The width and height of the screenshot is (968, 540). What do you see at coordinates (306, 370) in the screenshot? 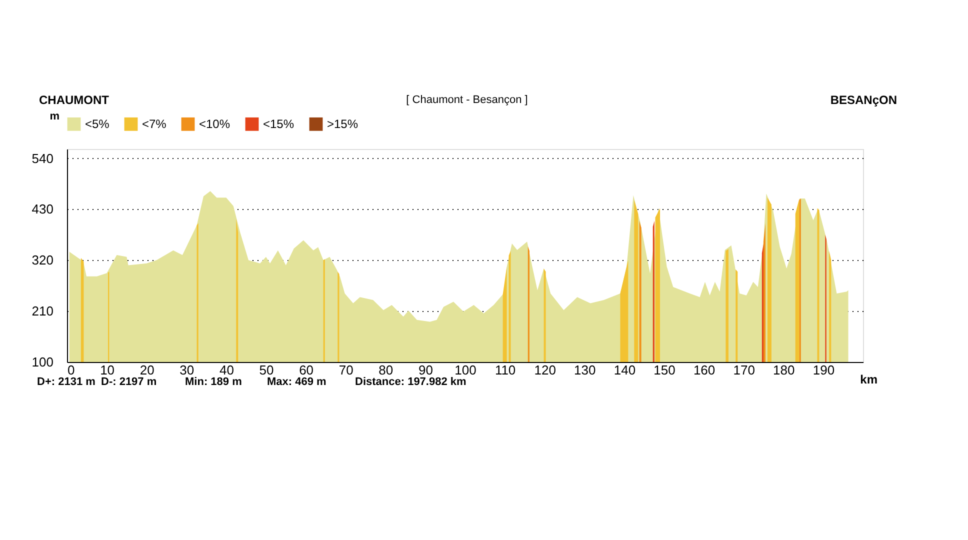
I see `x-tick-label: 60` at bounding box center [306, 370].